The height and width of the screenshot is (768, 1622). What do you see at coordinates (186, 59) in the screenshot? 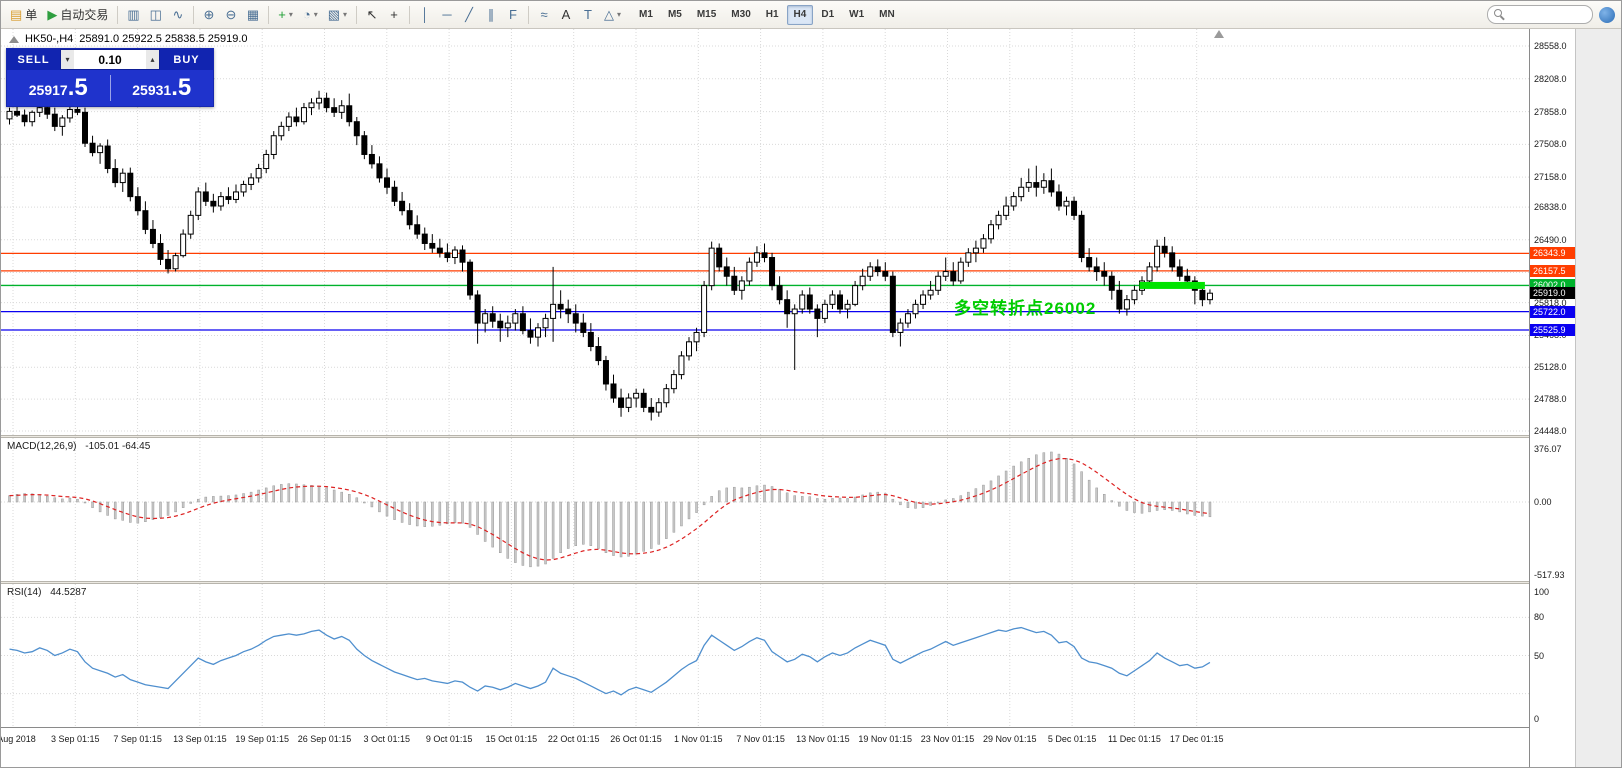
I see `buy-button: BUY` at bounding box center [186, 59].